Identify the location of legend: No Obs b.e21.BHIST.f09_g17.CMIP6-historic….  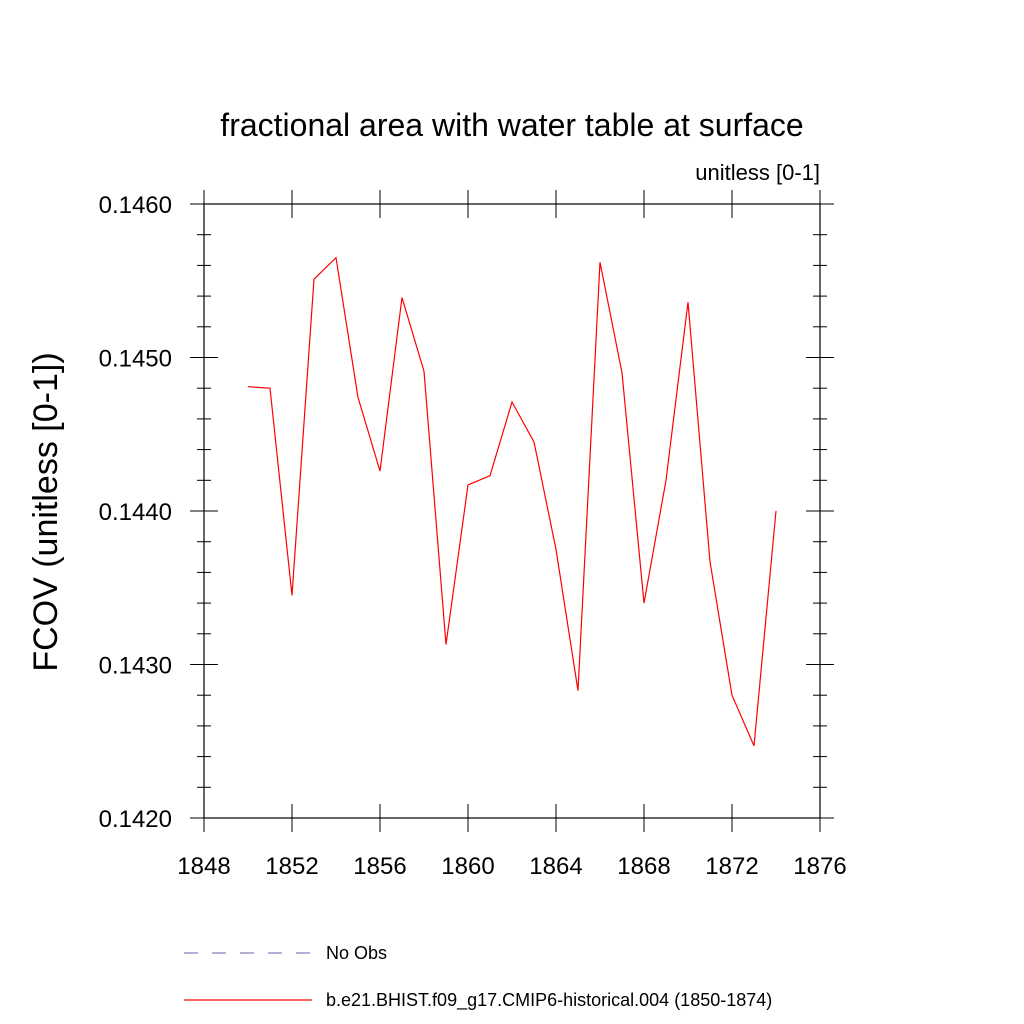
(478, 977).